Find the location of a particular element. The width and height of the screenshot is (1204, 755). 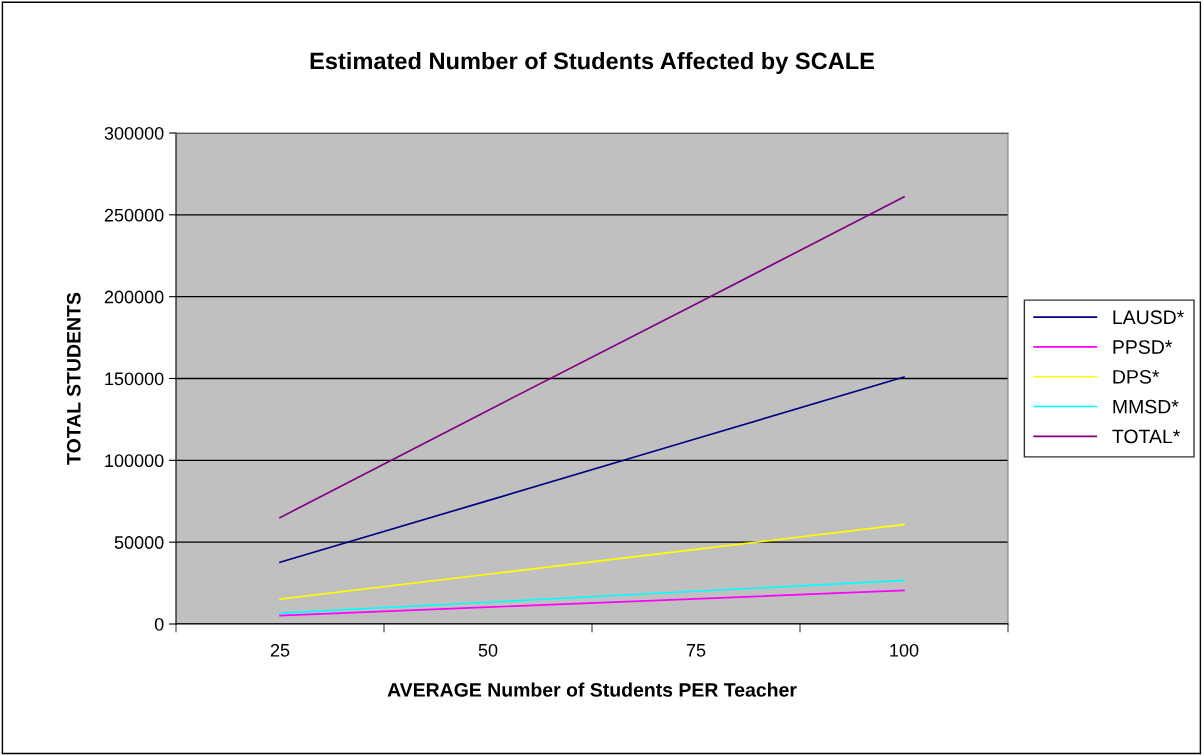

y-tick-label: 250000 is located at coordinates (134, 215).